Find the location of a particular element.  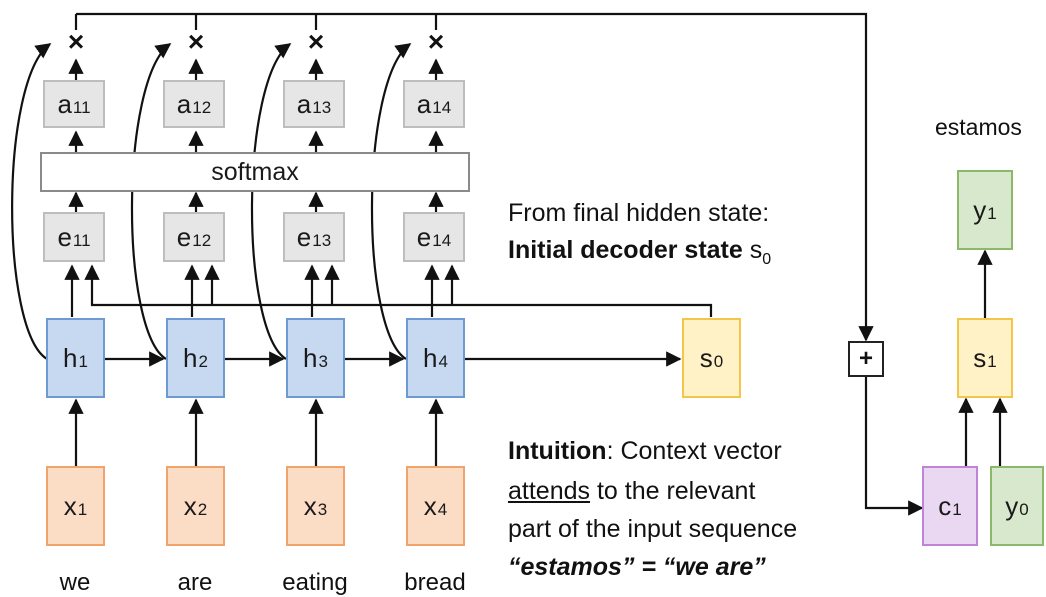

input-word-2: are is located at coordinates (195, 582).